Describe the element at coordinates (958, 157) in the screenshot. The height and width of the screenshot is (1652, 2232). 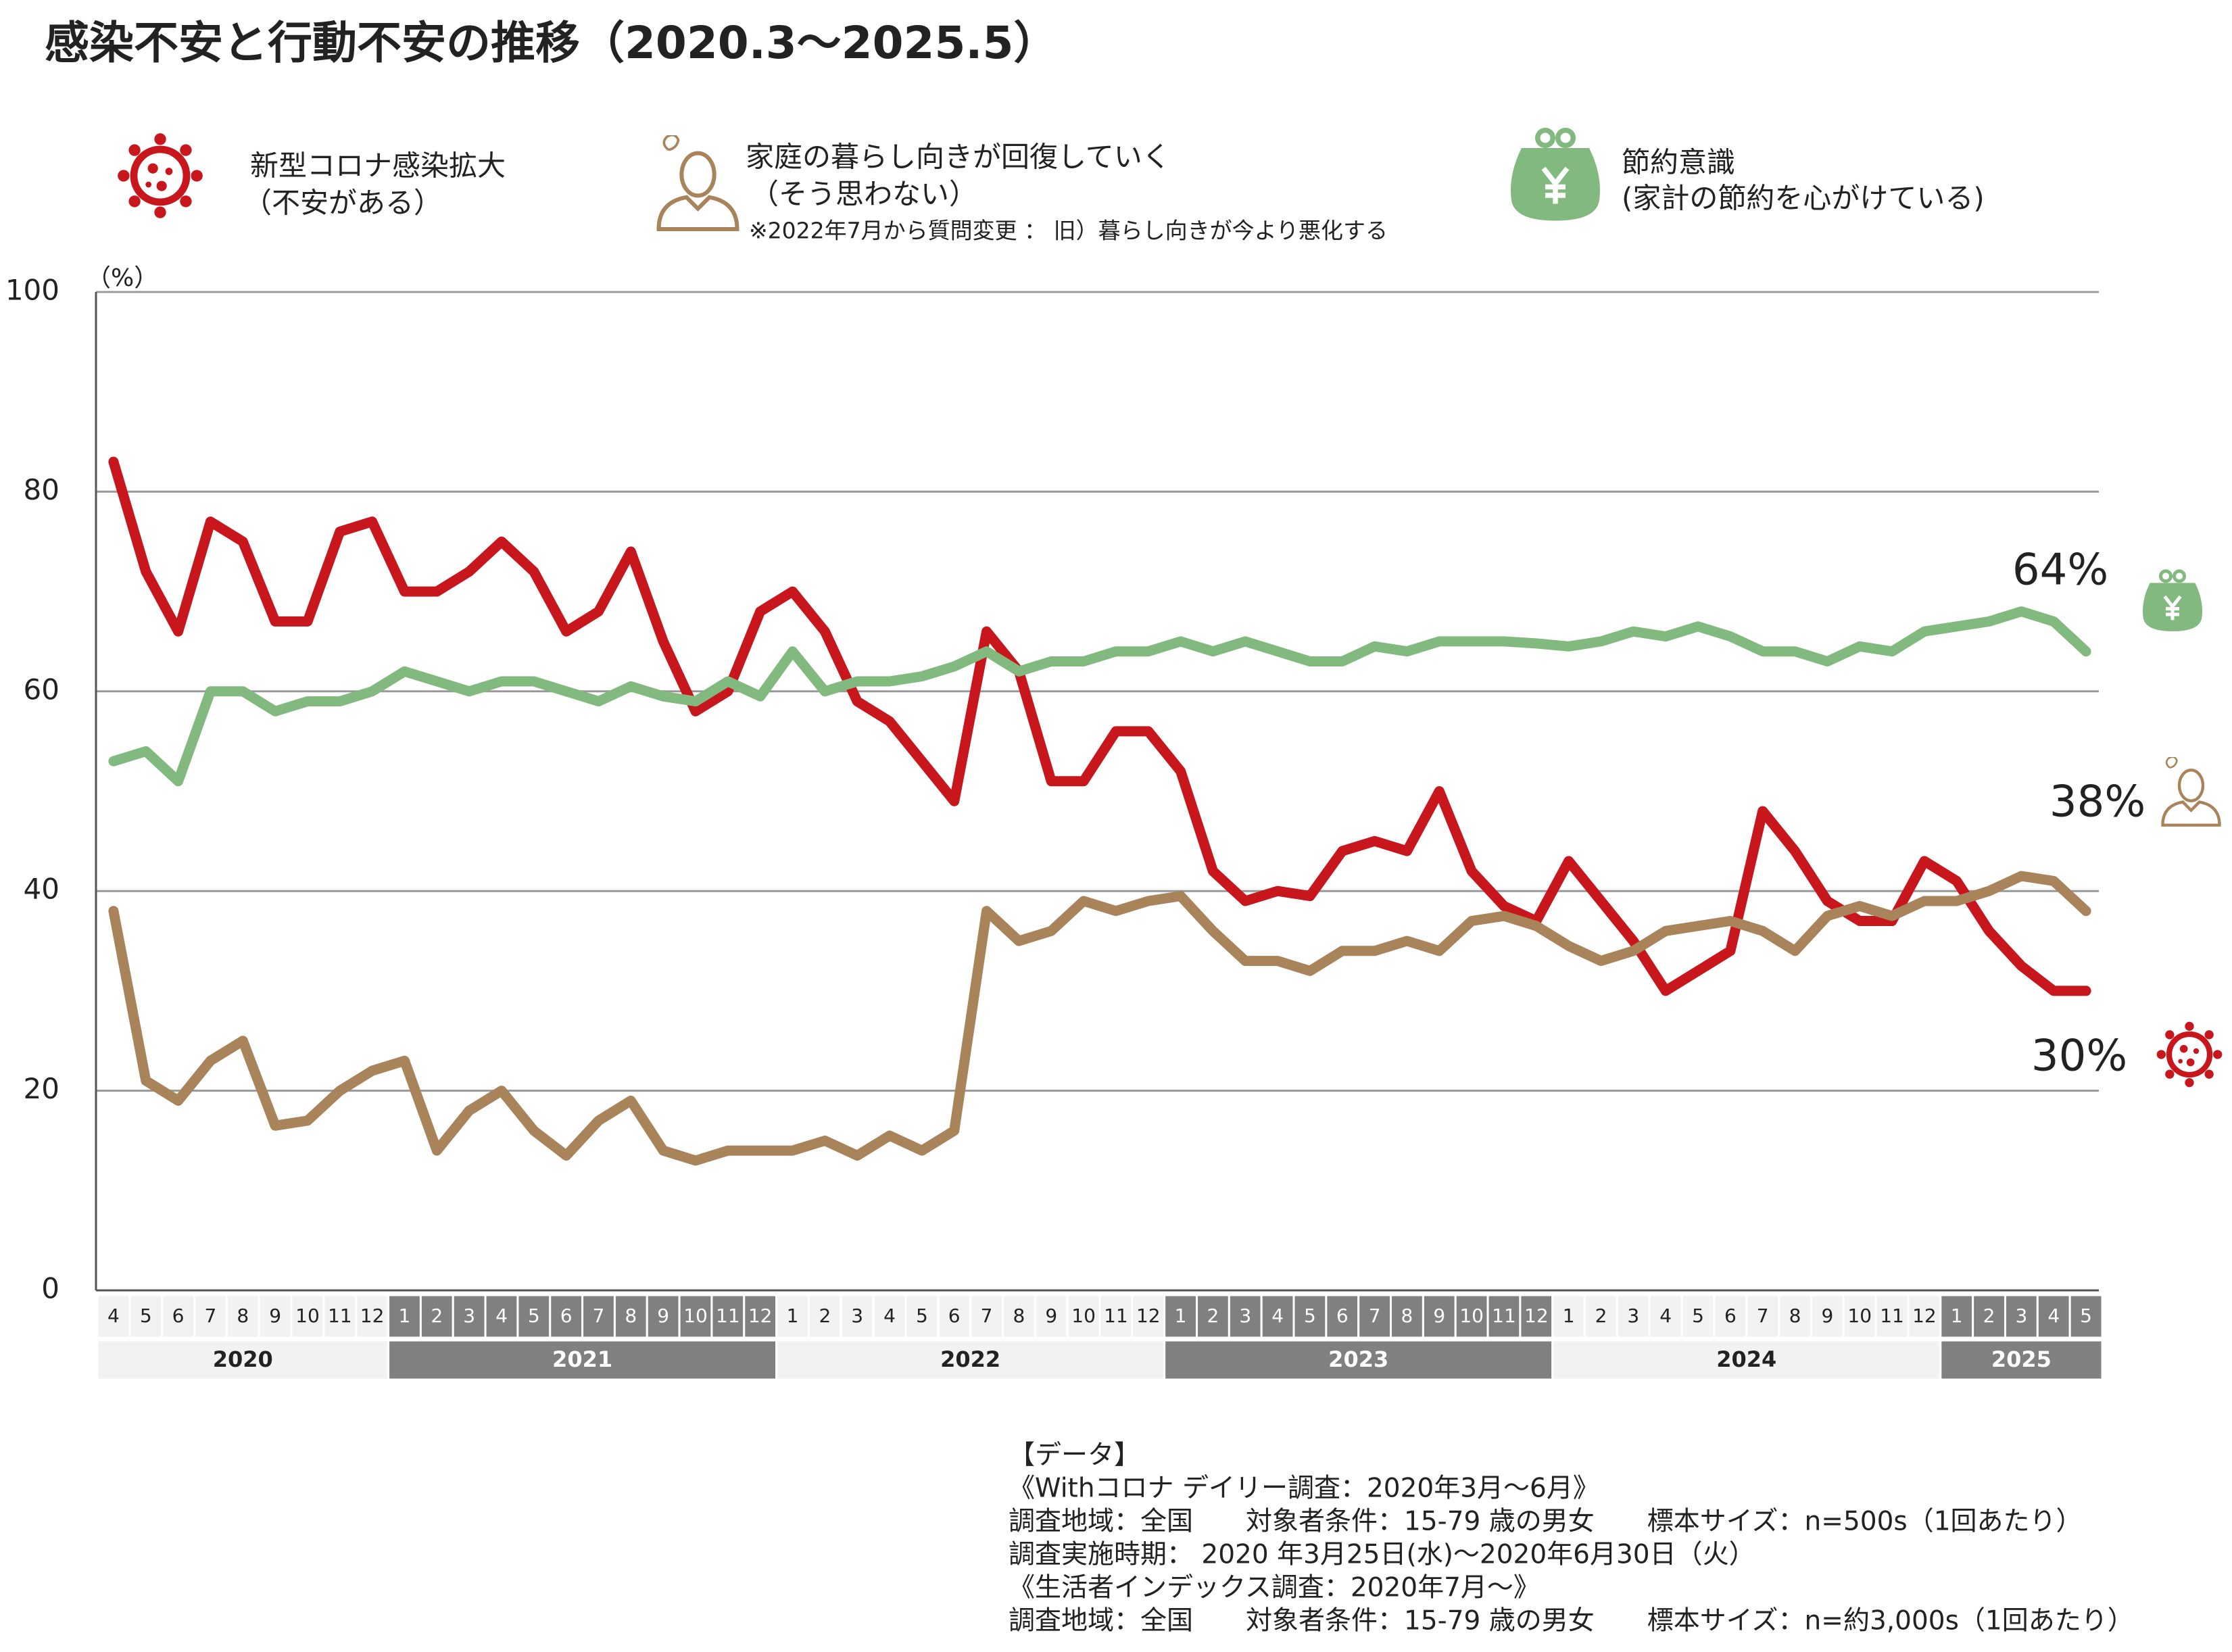
I see `legend-label: 家庭の暮らし向きが回復していく` at that location.